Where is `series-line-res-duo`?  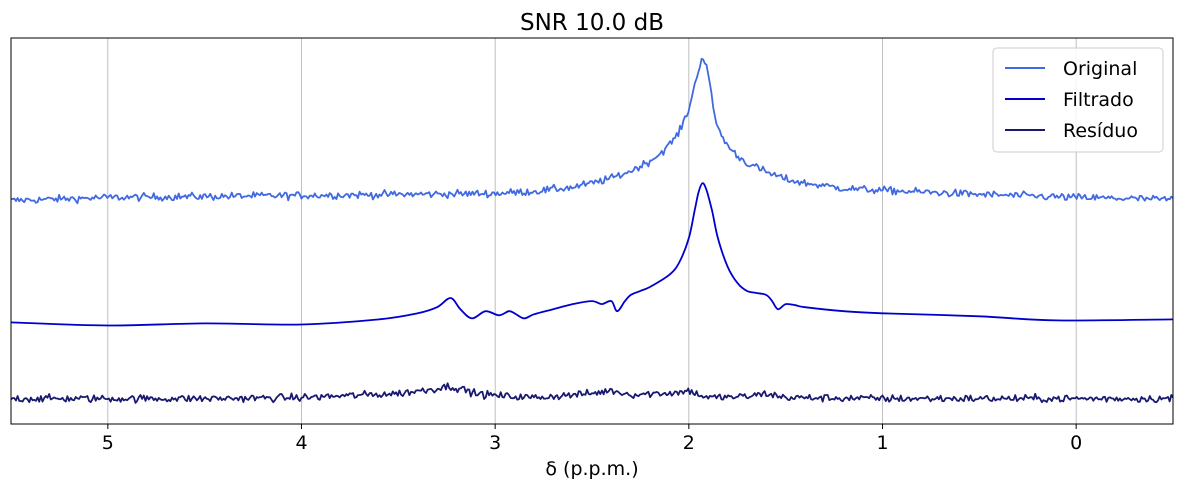 series-line-res-duo is located at coordinates (592, 393).